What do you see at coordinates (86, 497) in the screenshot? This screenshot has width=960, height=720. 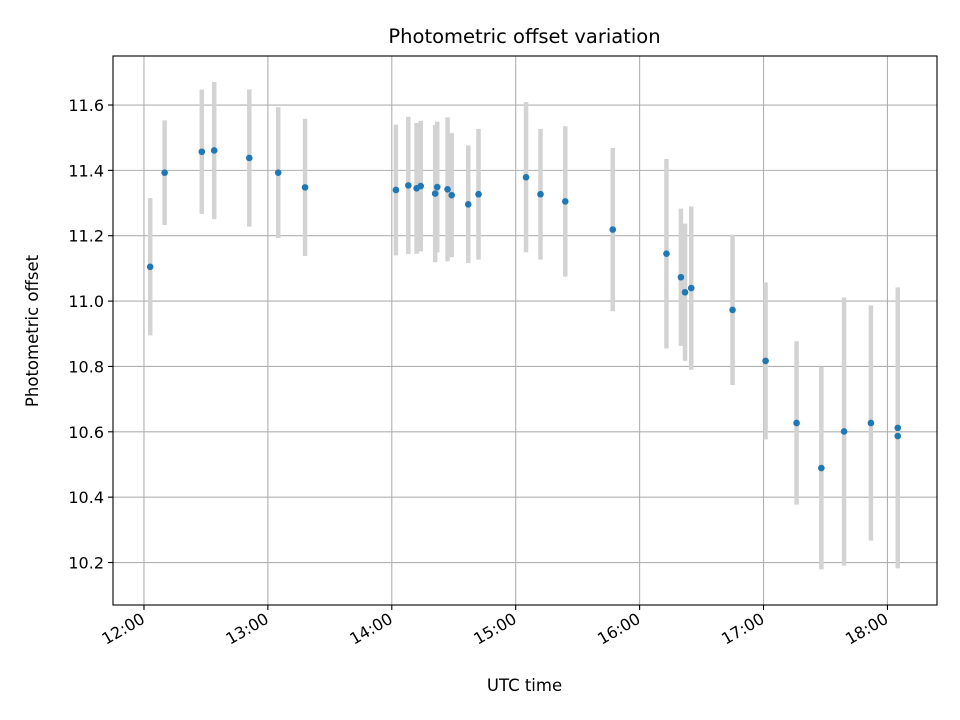 I see `y-tick-label: 10.4` at bounding box center [86, 497].